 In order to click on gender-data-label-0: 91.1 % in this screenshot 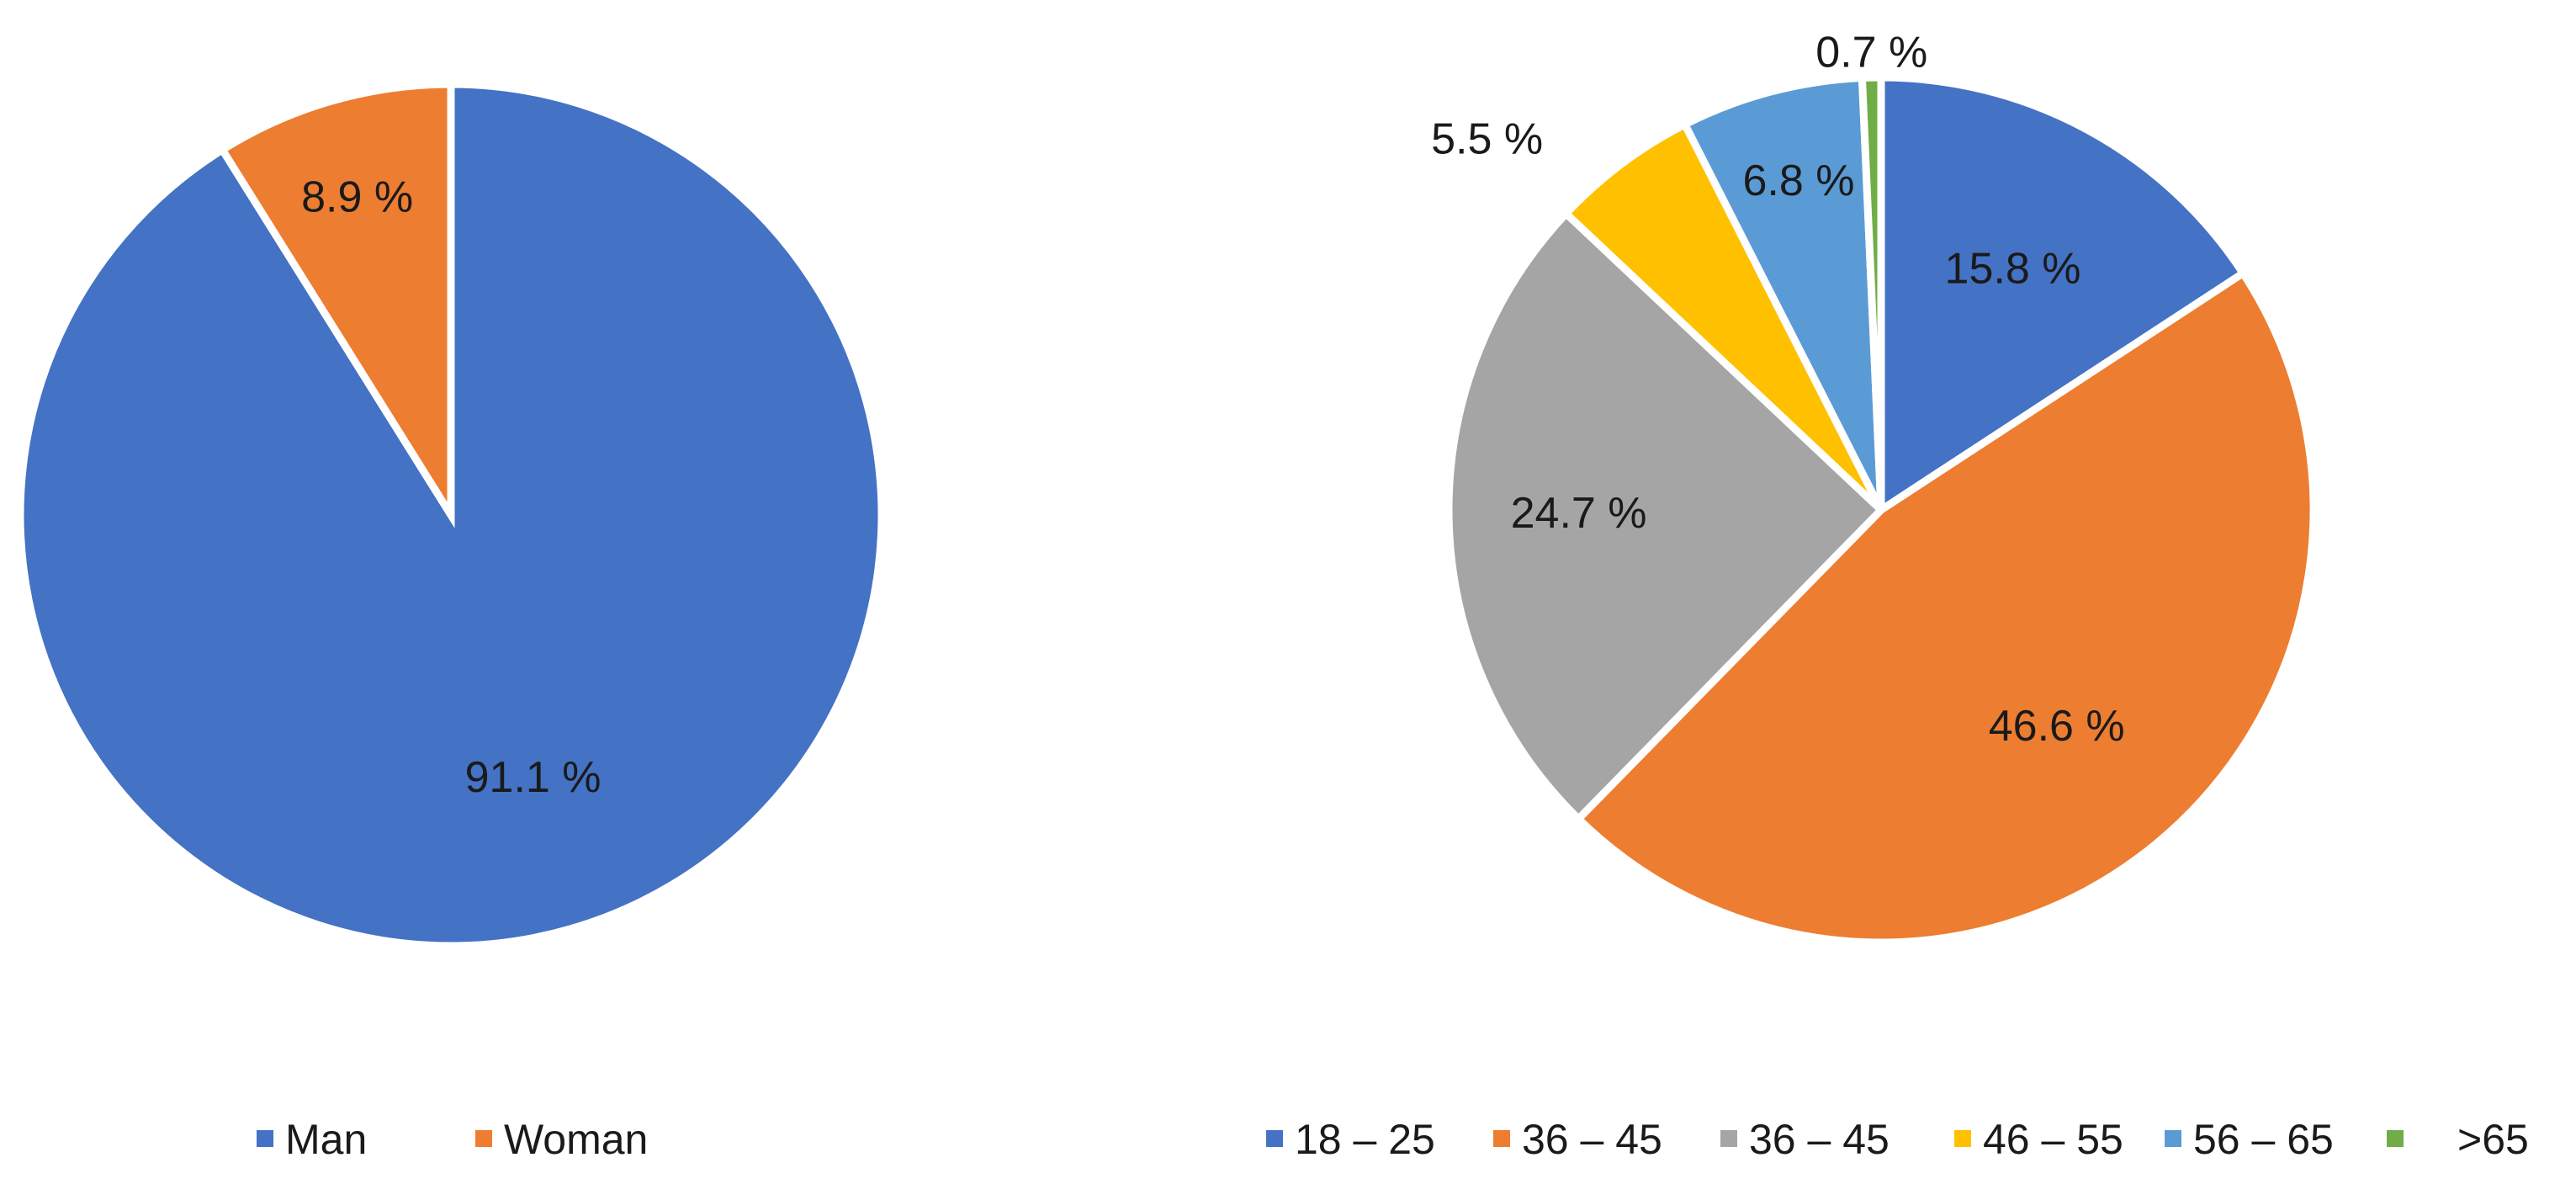, I will do `click(533, 777)`.